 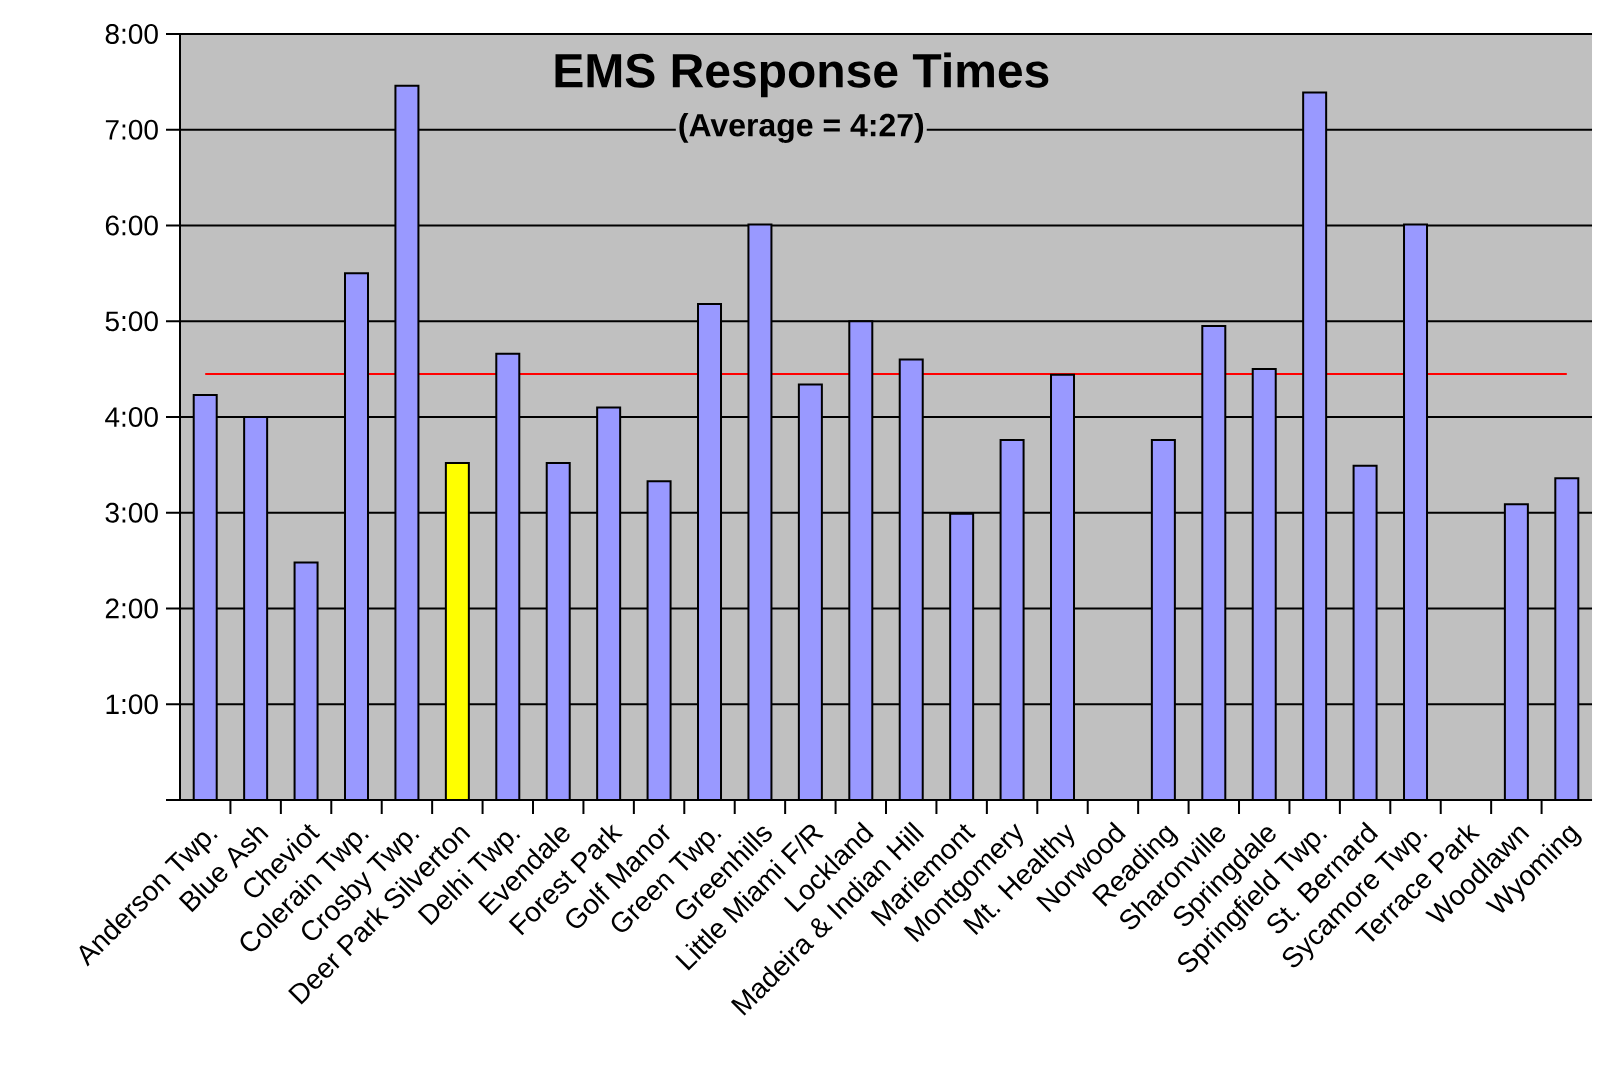 What do you see at coordinates (131, 512) in the screenshot?
I see `y-tick-label: 3:00` at bounding box center [131, 512].